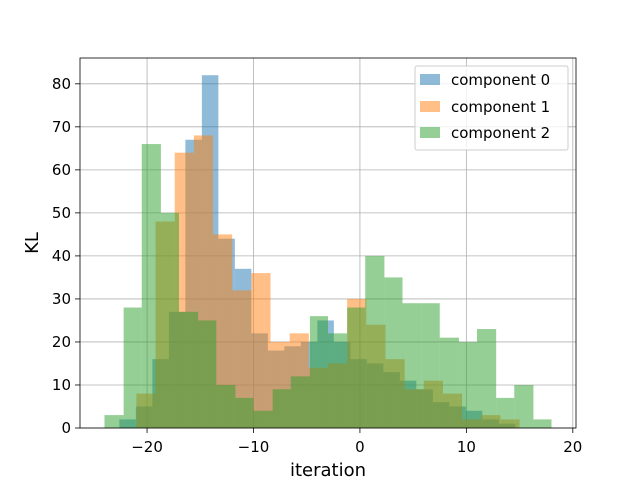 This screenshot has height=480, width=640. What do you see at coordinates (61, 170) in the screenshot?
I see `y-tick-label: 60` at bounding box center [61, 170].